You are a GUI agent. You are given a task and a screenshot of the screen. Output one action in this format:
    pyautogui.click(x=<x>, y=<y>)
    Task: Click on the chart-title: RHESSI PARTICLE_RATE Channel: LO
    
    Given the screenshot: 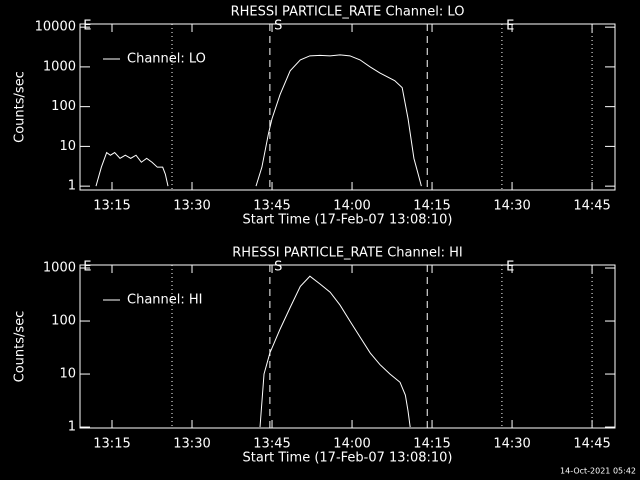 What is the action you would take?
    pyautogui.click(x=348, y=12)
    